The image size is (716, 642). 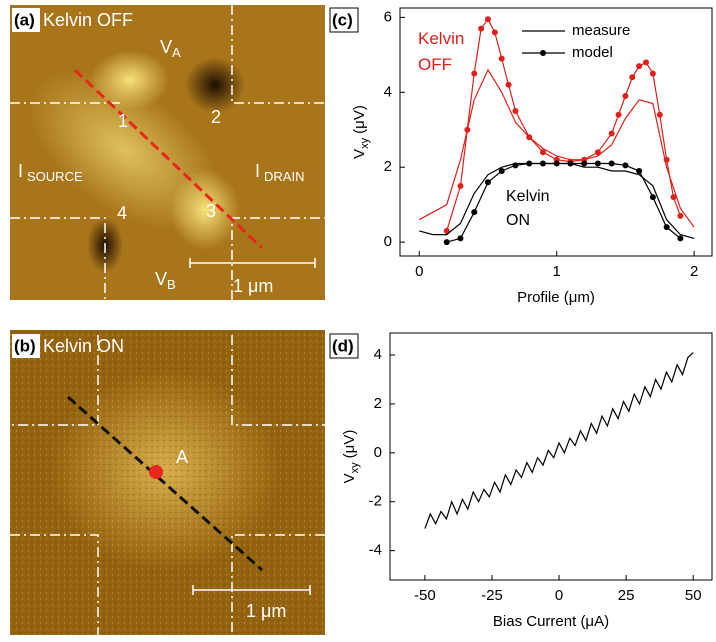 I want to click on terminal-label: VB, so click(x=165, y=281).